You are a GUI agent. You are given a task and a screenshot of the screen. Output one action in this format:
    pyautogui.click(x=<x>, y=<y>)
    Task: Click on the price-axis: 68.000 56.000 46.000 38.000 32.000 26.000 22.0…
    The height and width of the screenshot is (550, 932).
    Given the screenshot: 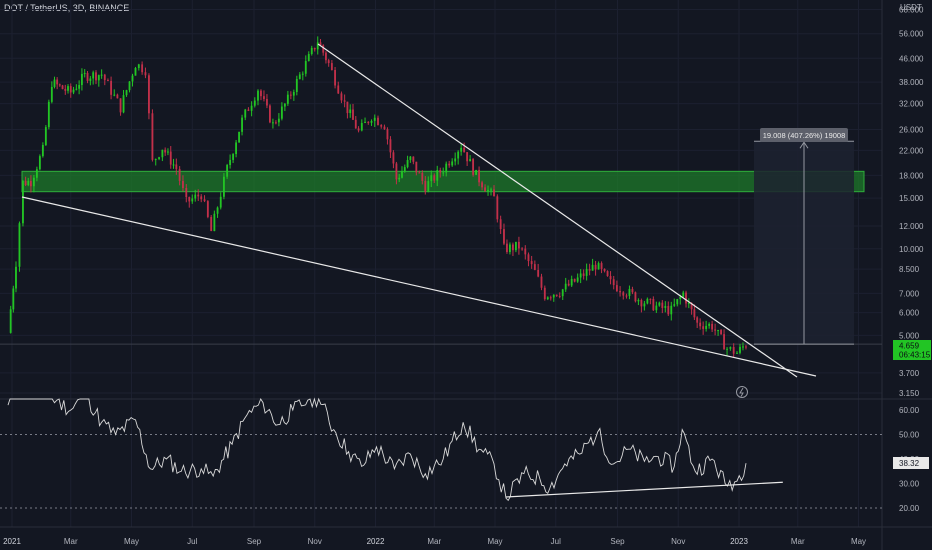 What is the action you would take?
    pyautogui.click(x=911, y=202)
    